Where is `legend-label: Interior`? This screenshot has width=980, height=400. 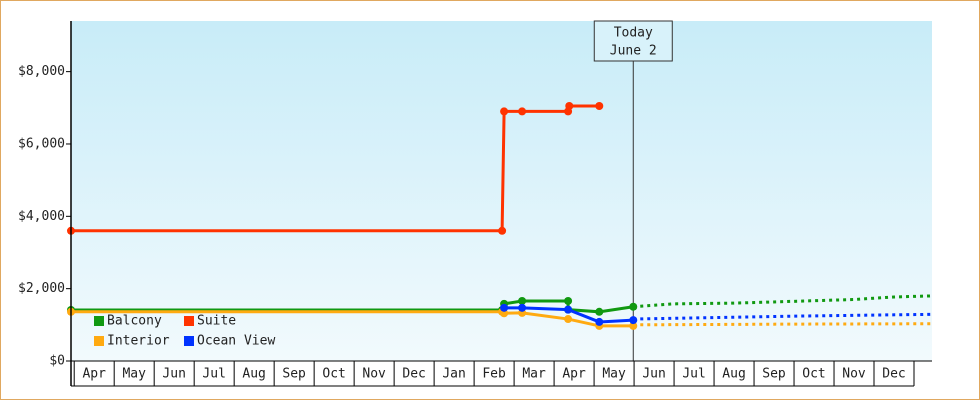 legend-label: Interior is located at coordinates (138, 341).